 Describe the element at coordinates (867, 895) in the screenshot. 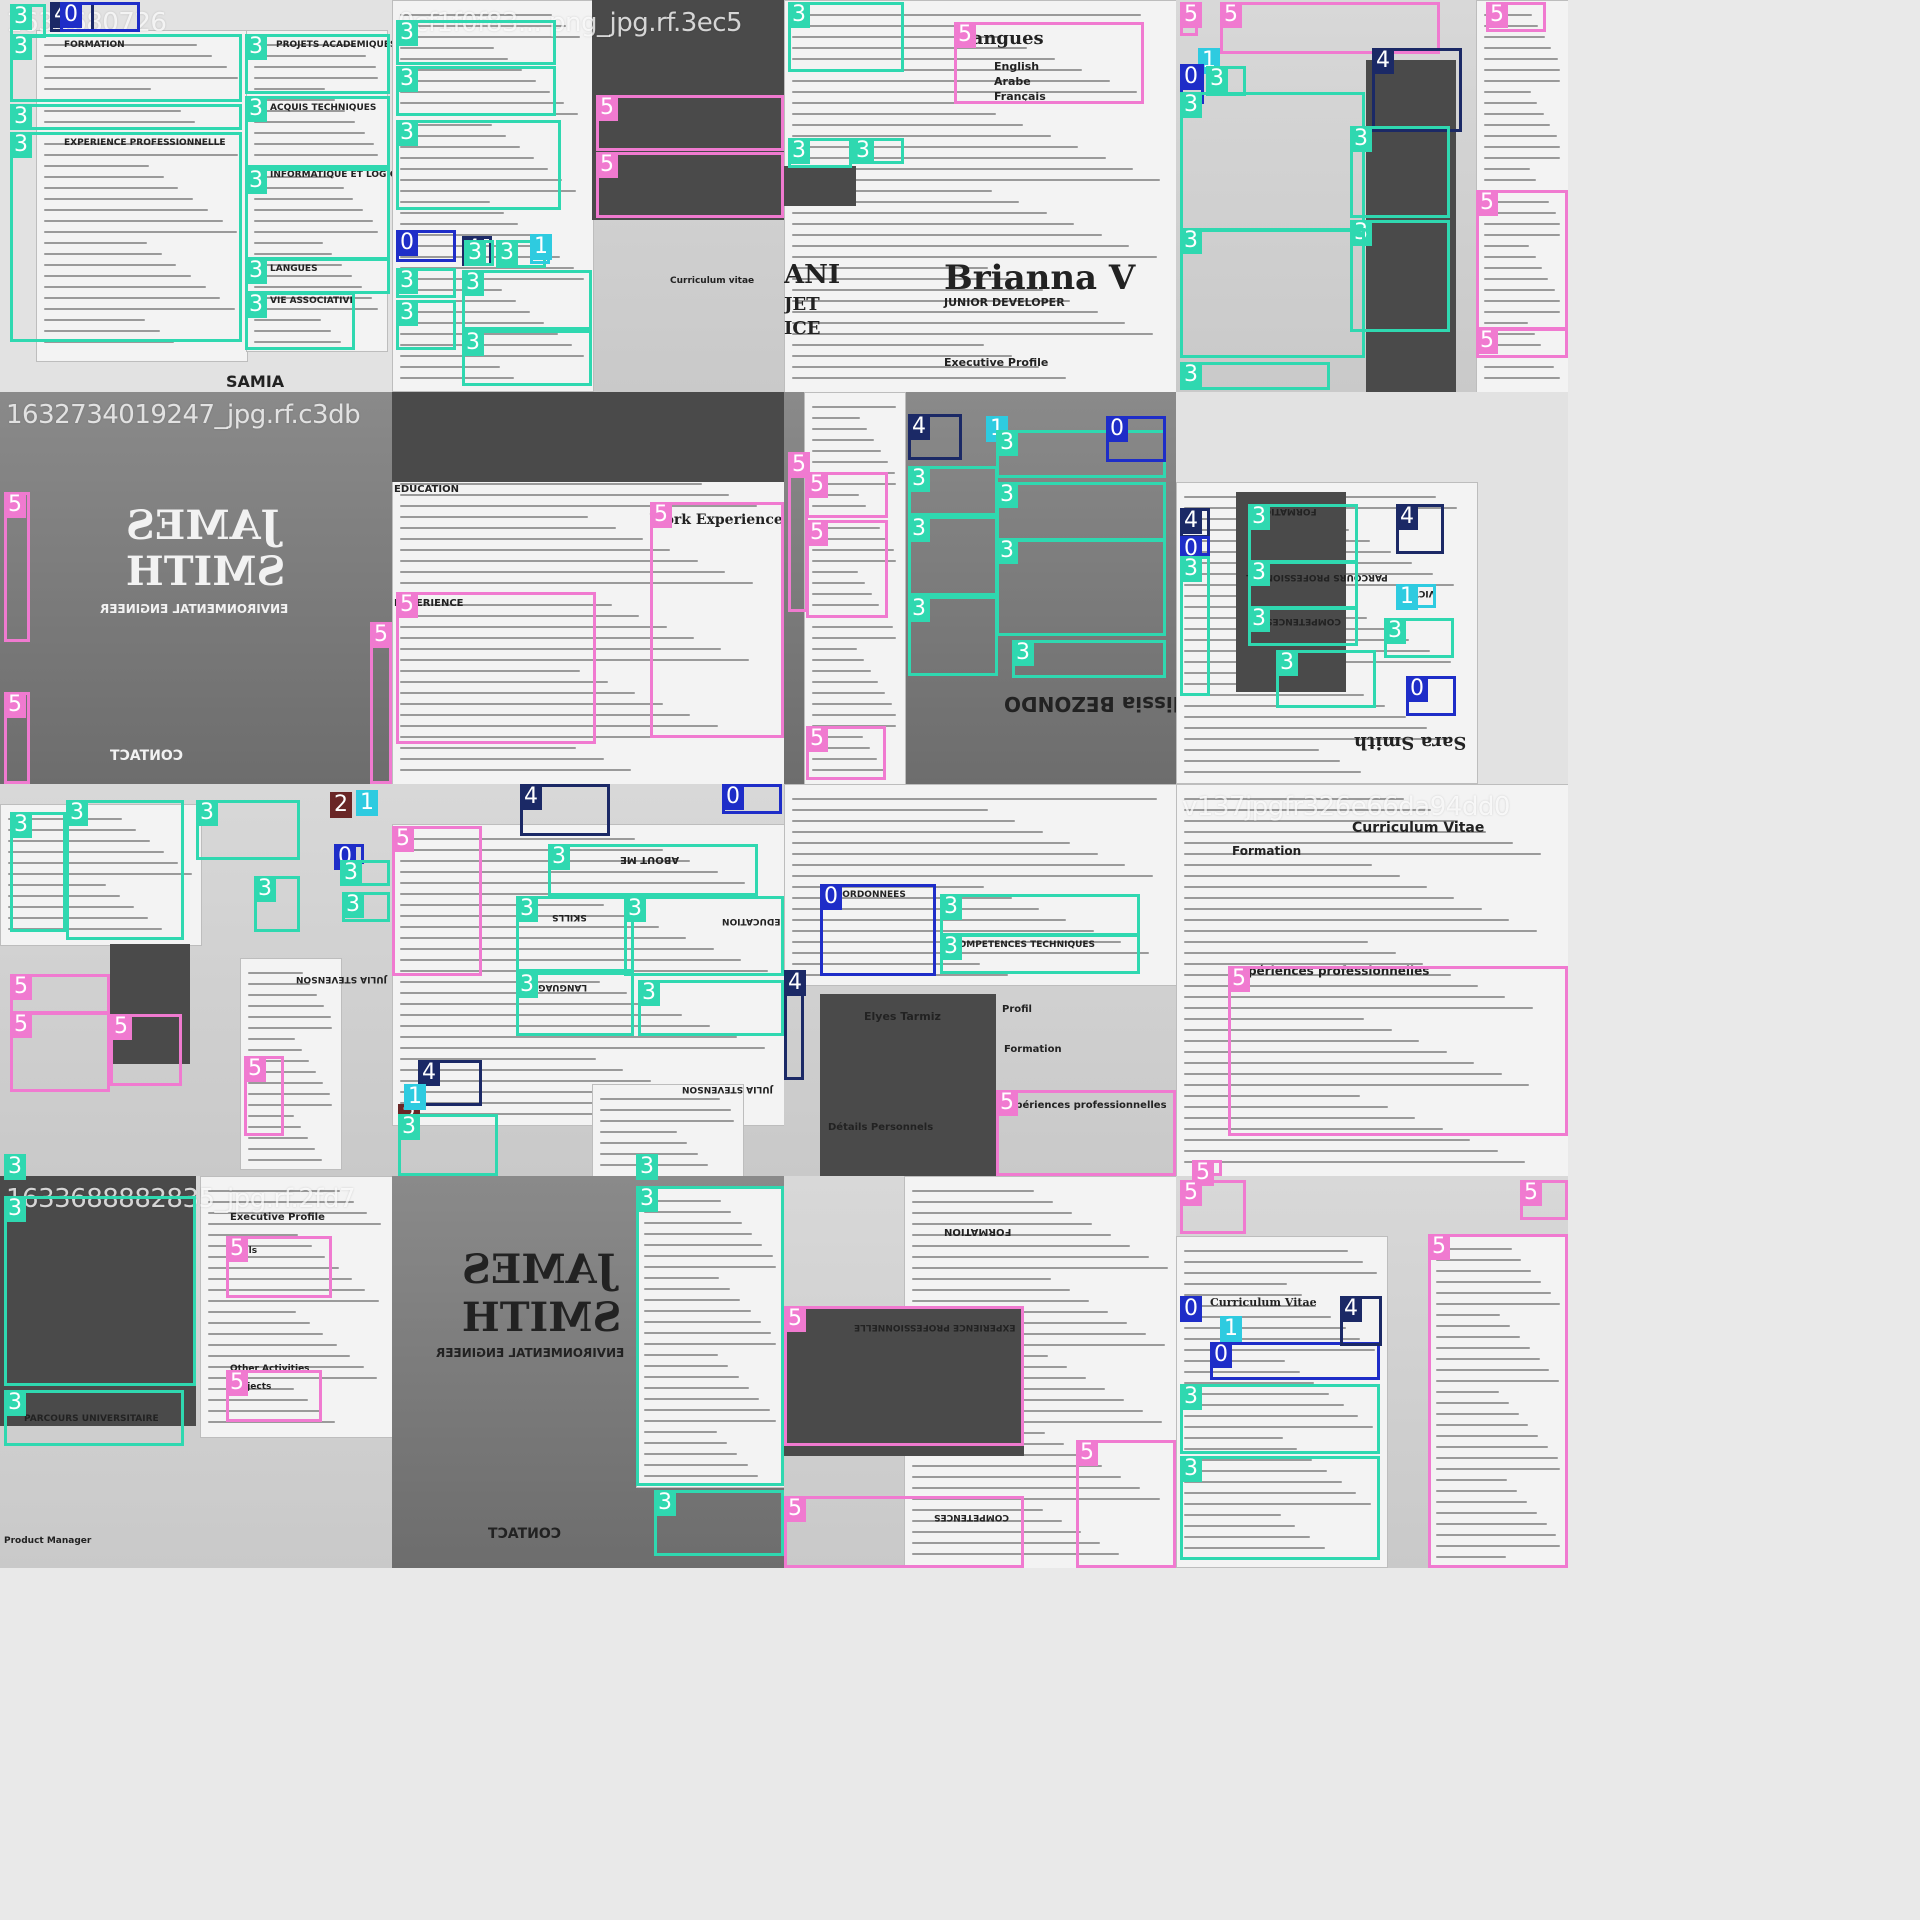

I see `document-text: COORDONNEES` at that location.